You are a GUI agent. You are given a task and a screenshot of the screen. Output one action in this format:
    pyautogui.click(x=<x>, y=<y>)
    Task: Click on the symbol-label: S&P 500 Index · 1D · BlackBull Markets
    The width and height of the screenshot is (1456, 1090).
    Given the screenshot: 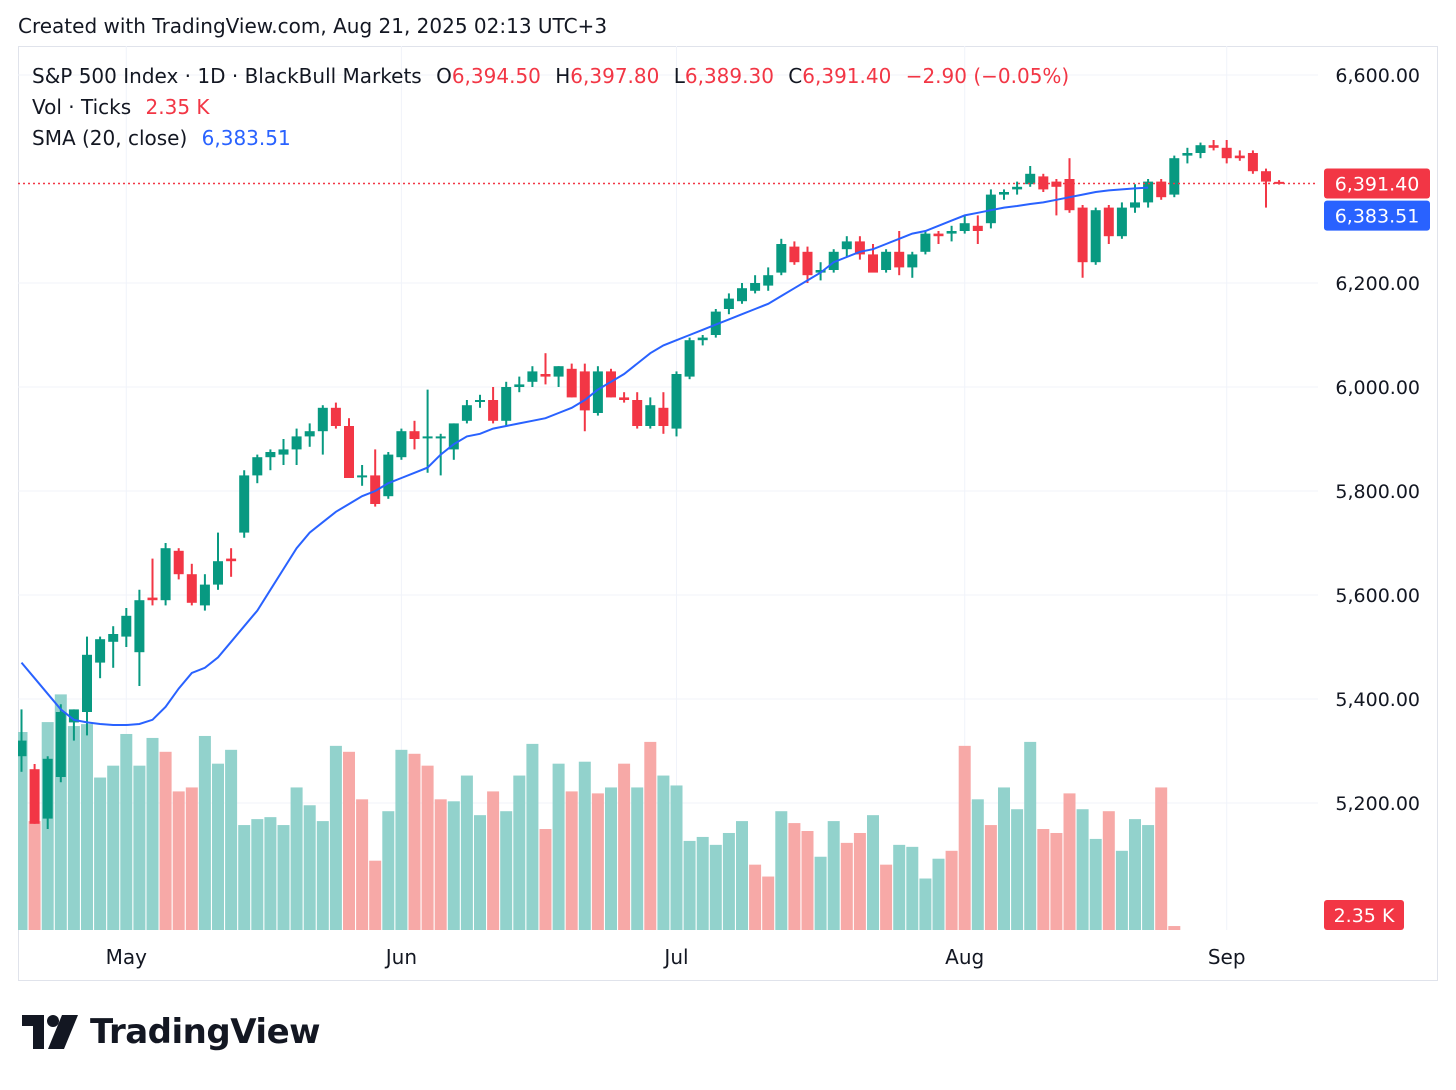 What is the action you would take?
    pyautogui.click(x=227, y=76)
    